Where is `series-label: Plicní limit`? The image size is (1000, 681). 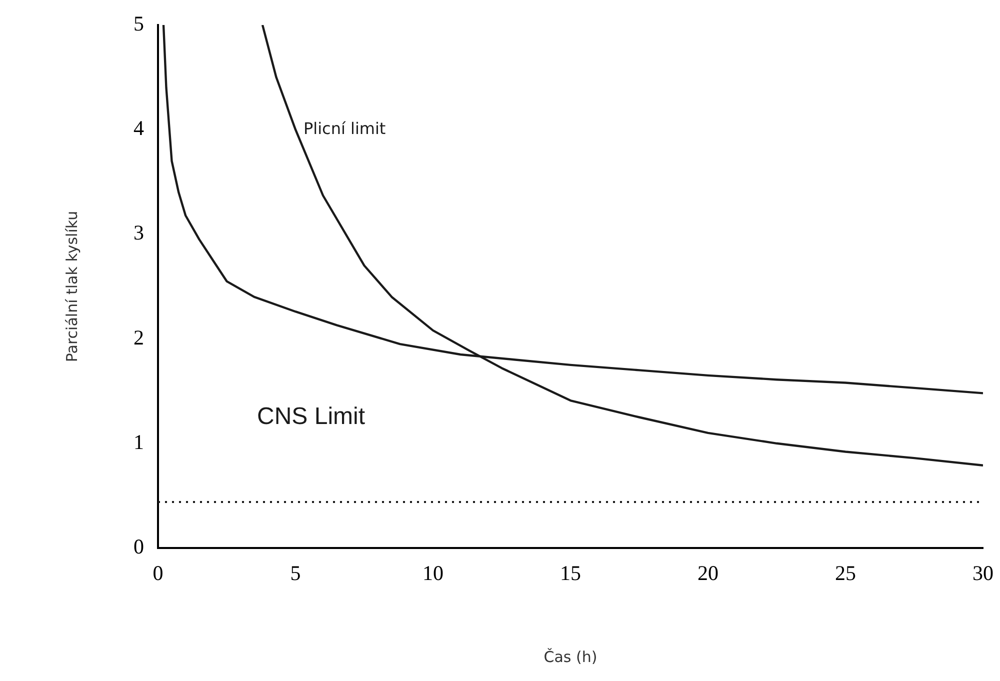 series-label: Plicní limit is located at coordinates (345, 128).